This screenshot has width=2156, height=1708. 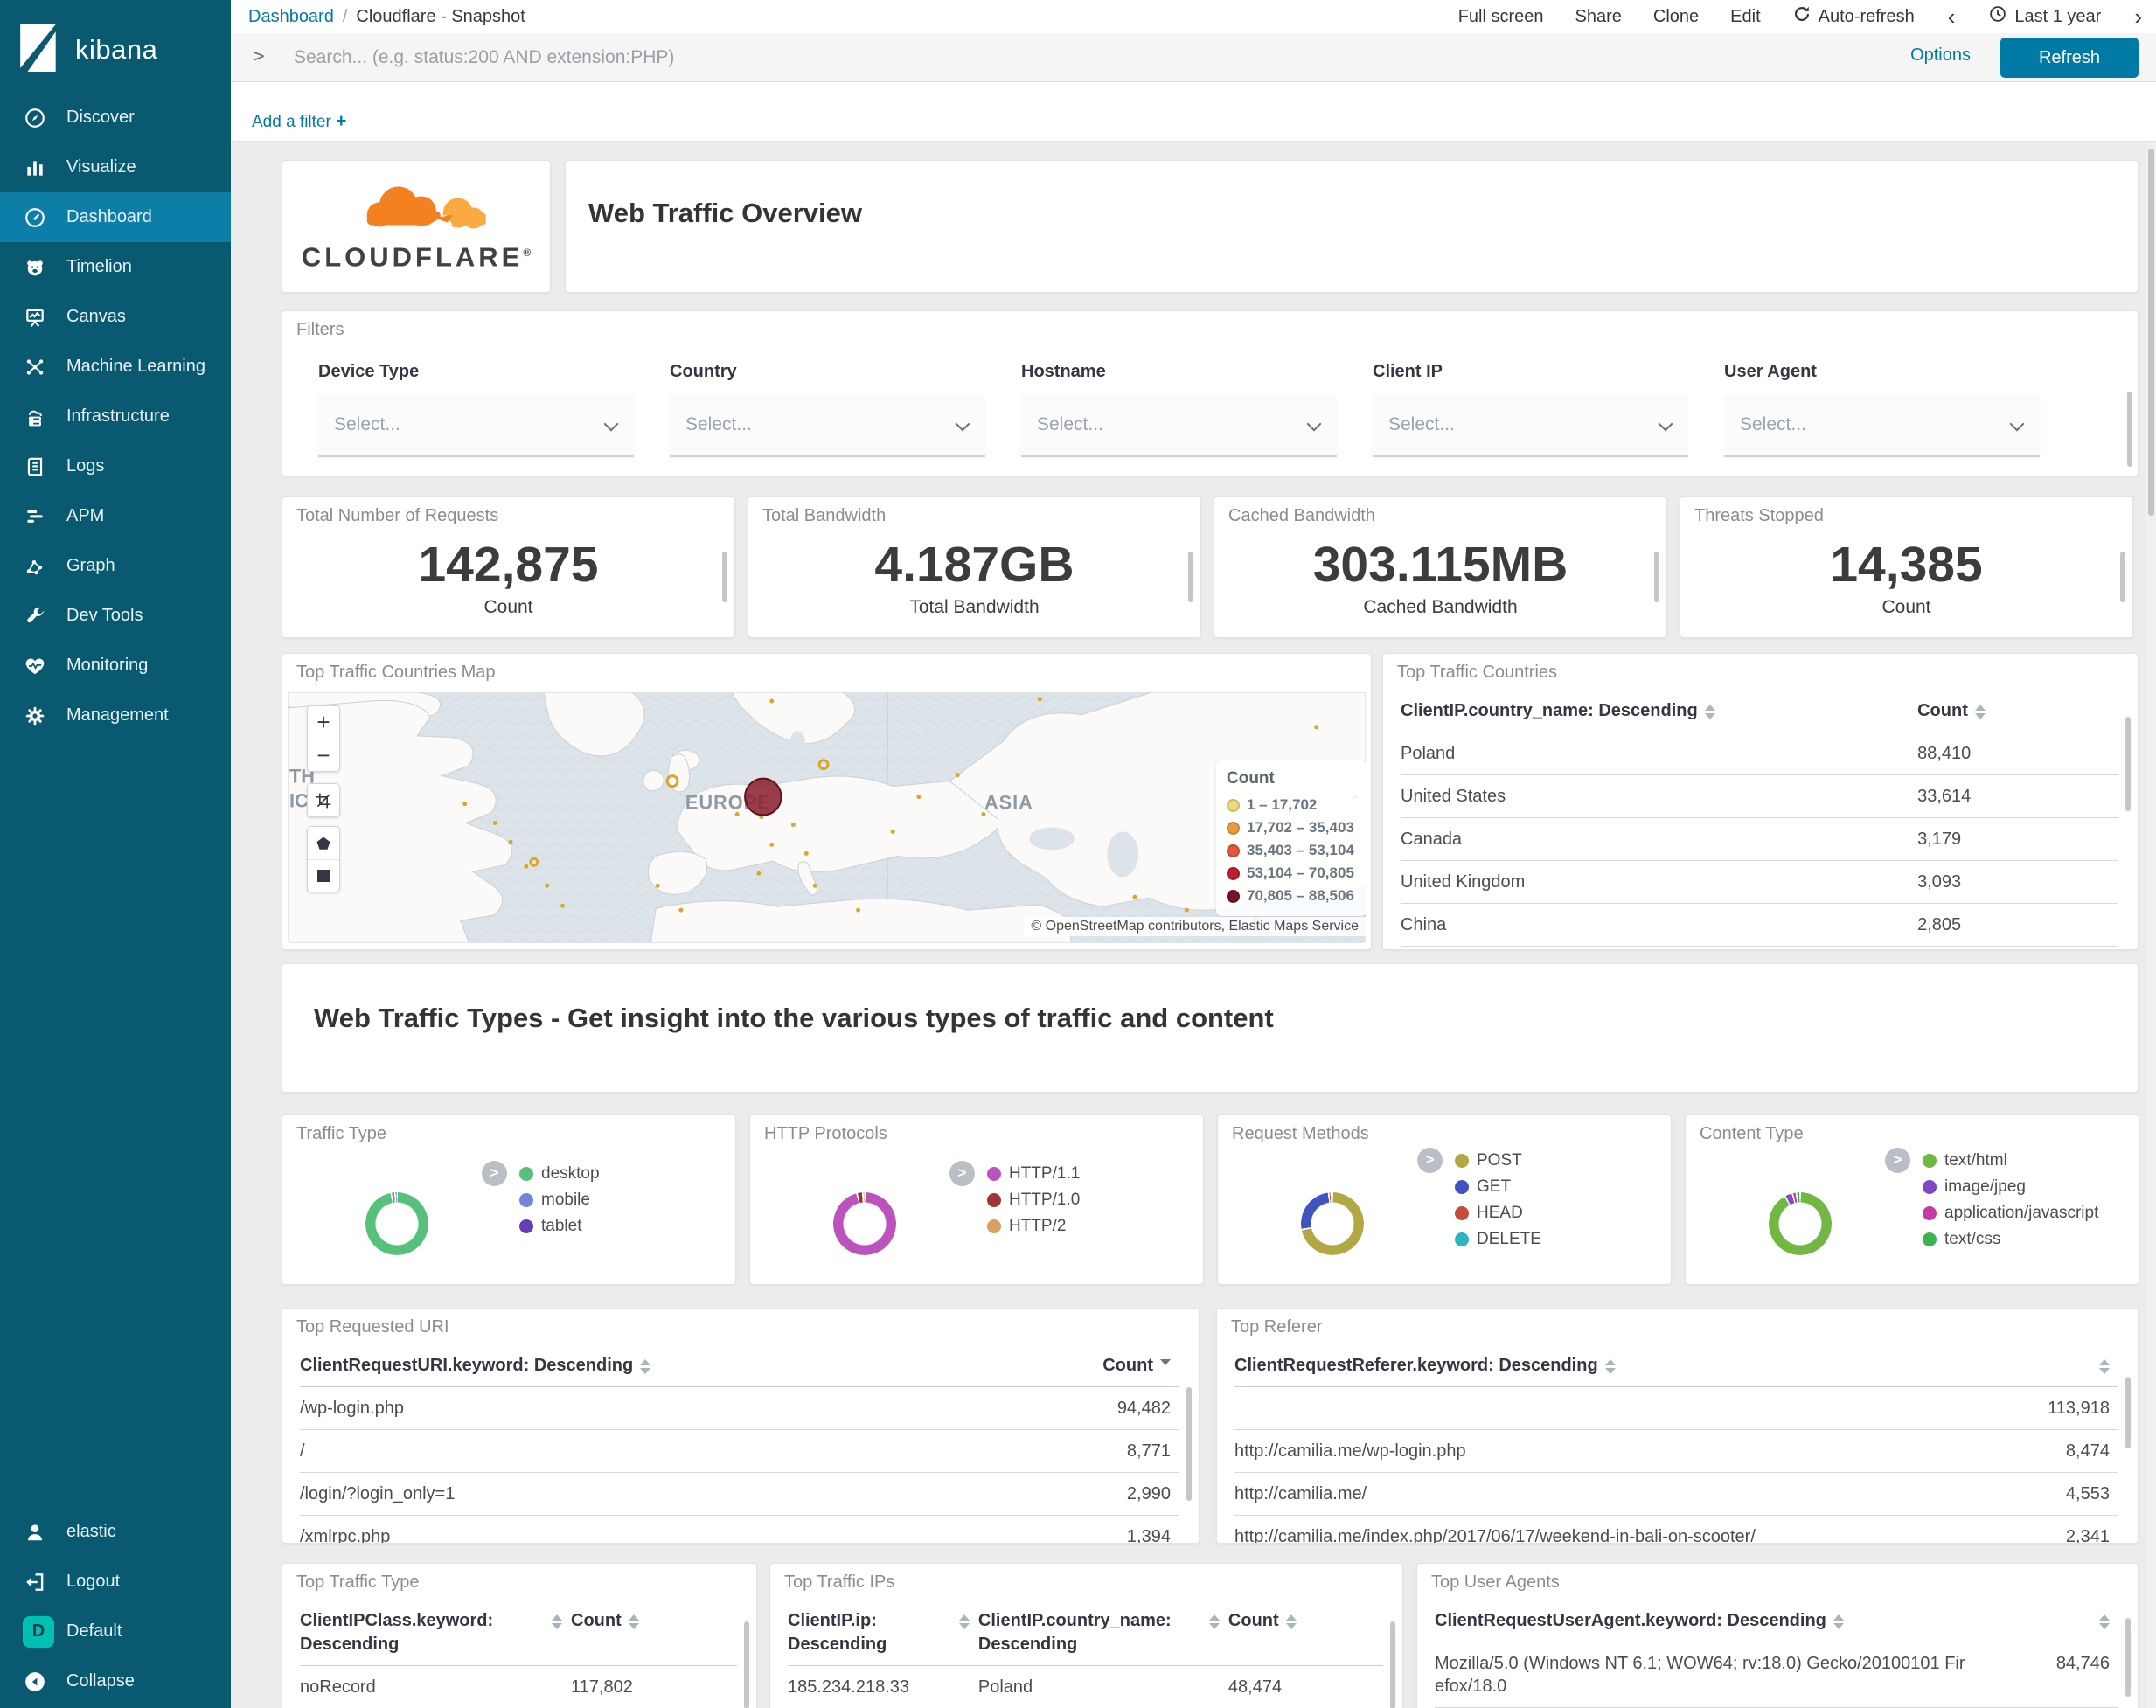 What do you see at coordinates (559, 1226) in the screenshot?
I see `legend-item-tablet: tablet` at bounding box center [559, 1226].